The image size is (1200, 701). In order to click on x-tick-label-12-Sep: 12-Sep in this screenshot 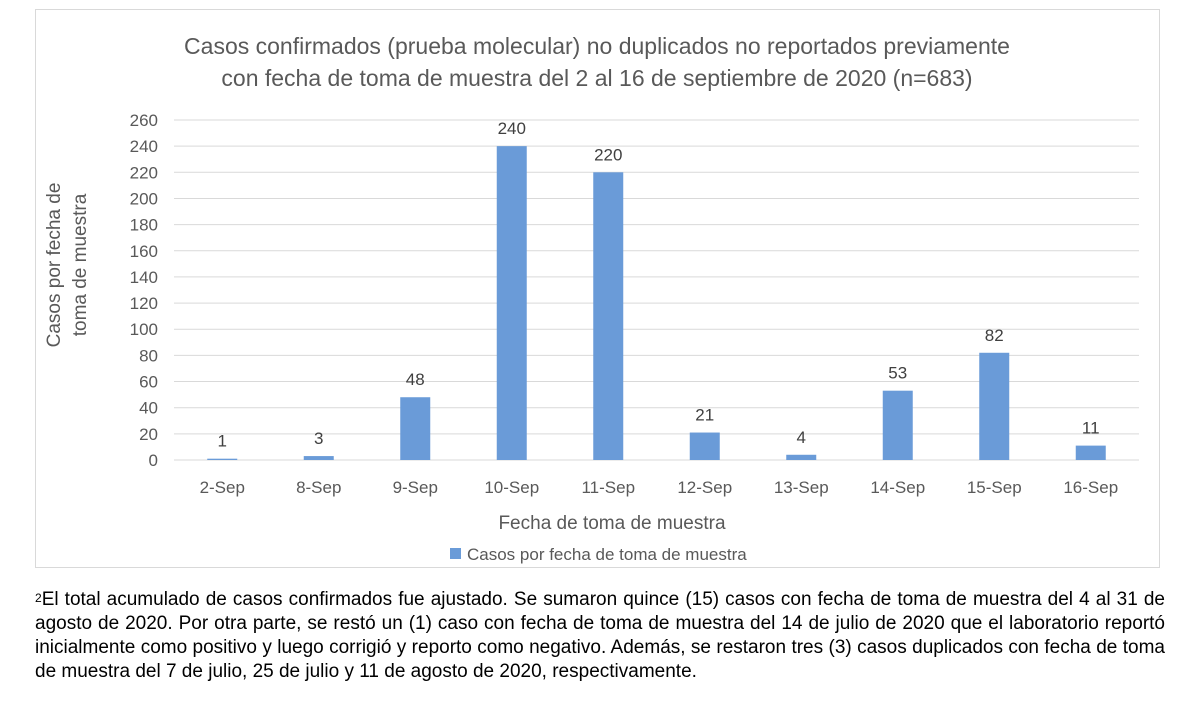, I will do `click(704, 487)`.